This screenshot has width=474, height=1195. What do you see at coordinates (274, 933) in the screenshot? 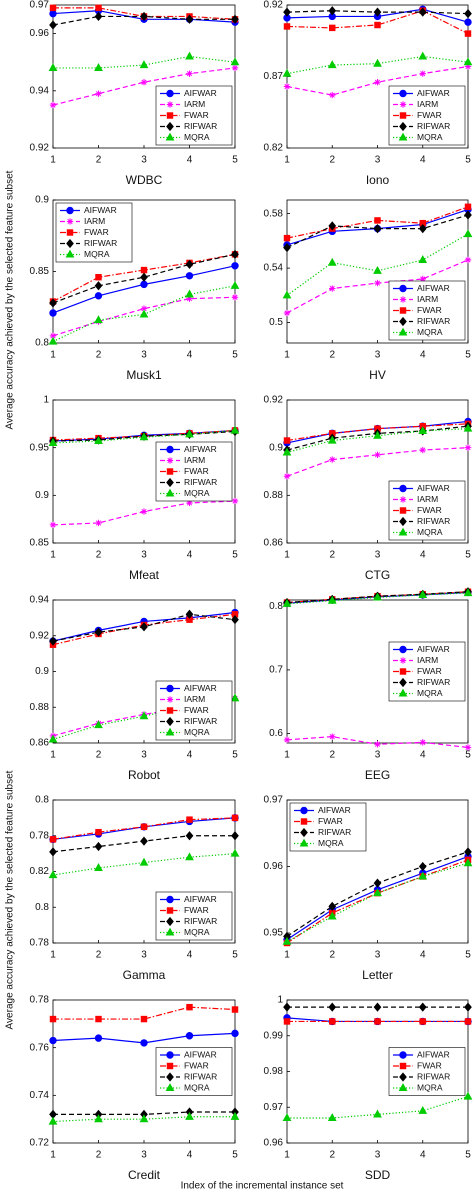
I see `y-tick-label: 0.95` at bounding box center [274, 933].